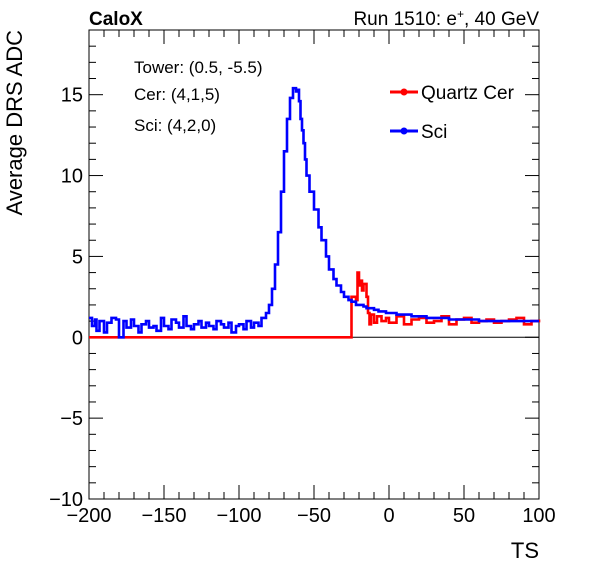 Image resolution: width=596 pixels, height=572 pixels. I want to click on y-tick-label: 10, so click(72, 177).